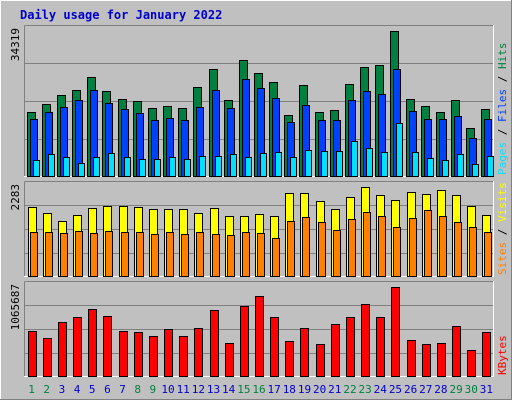 Image resolution: width=512 pixels, height=400 pixels. Describe the element at coordinates (502, 355) in the screenshot. I see `legend: KBytes` at that location.